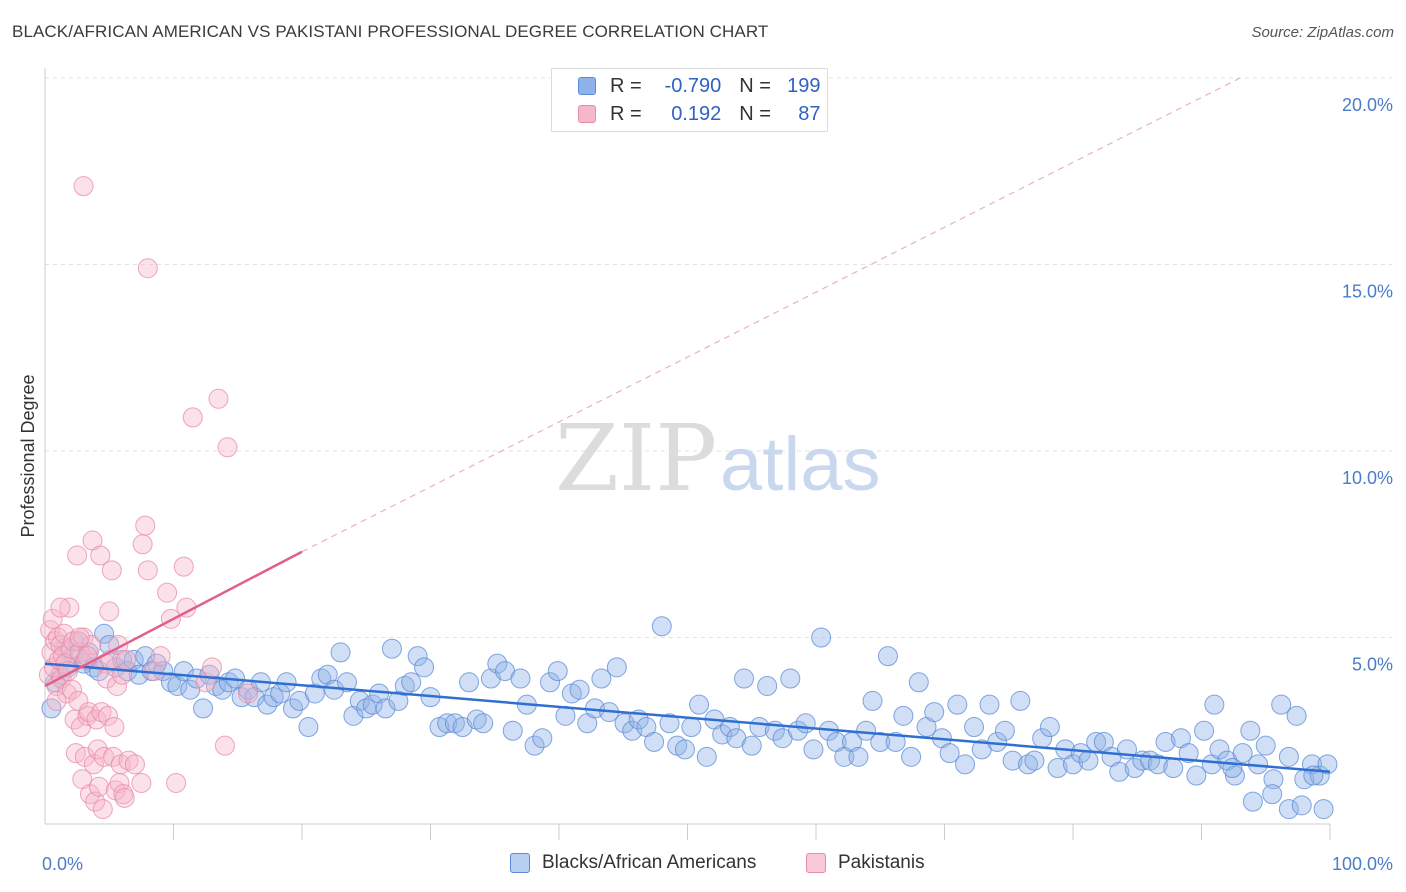  What do you see at coordinates (693, 85) in the screenshot?
I see `r-value: -0.790` at bounding box center [693, 85].